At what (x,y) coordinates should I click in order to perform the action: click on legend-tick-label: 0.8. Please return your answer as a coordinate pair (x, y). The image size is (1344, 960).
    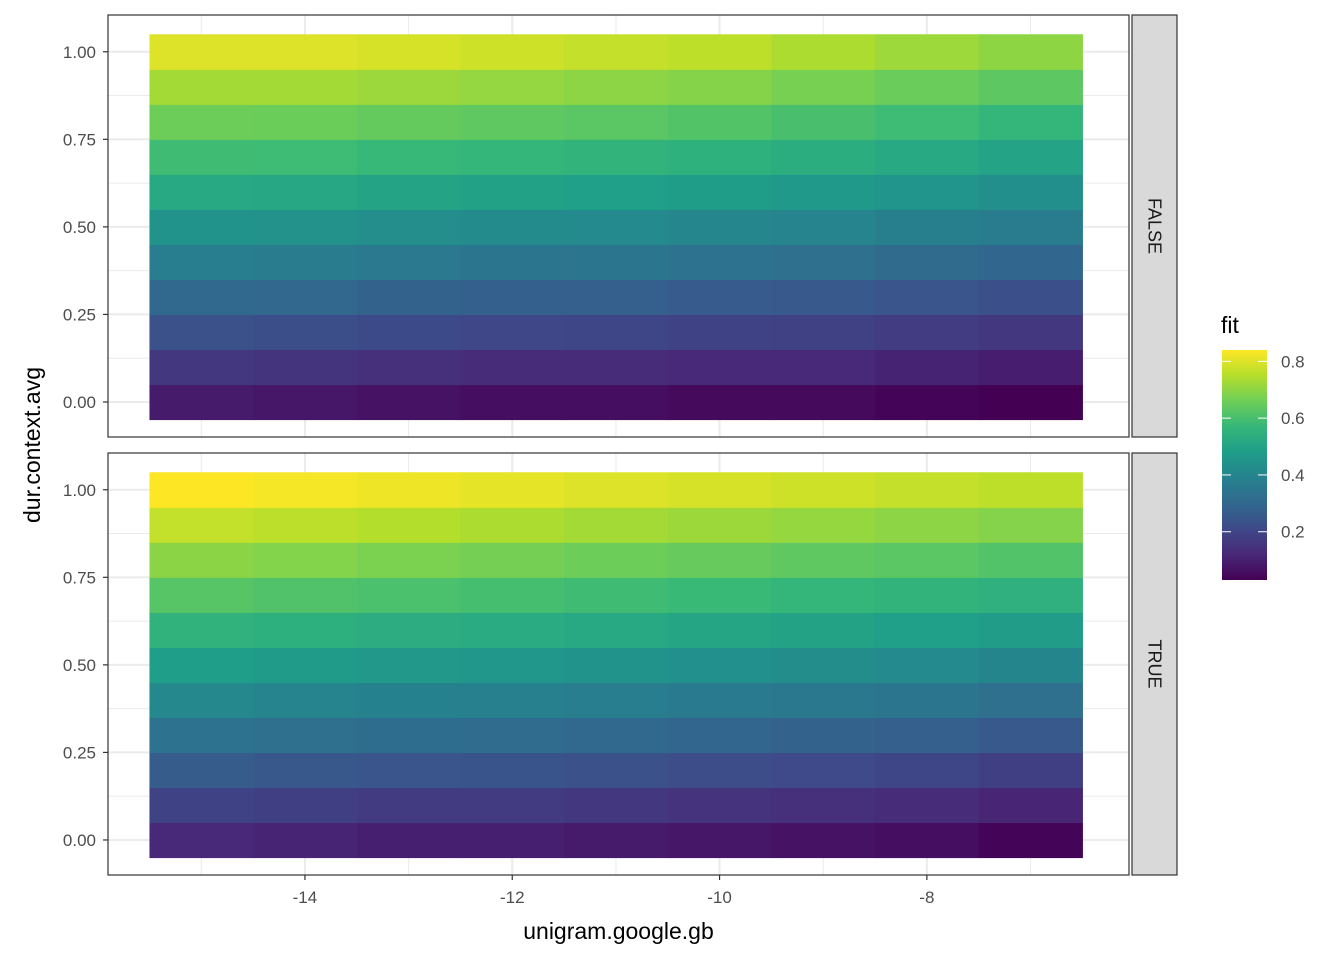
    Looking at the image, I should click on (1293, 361).